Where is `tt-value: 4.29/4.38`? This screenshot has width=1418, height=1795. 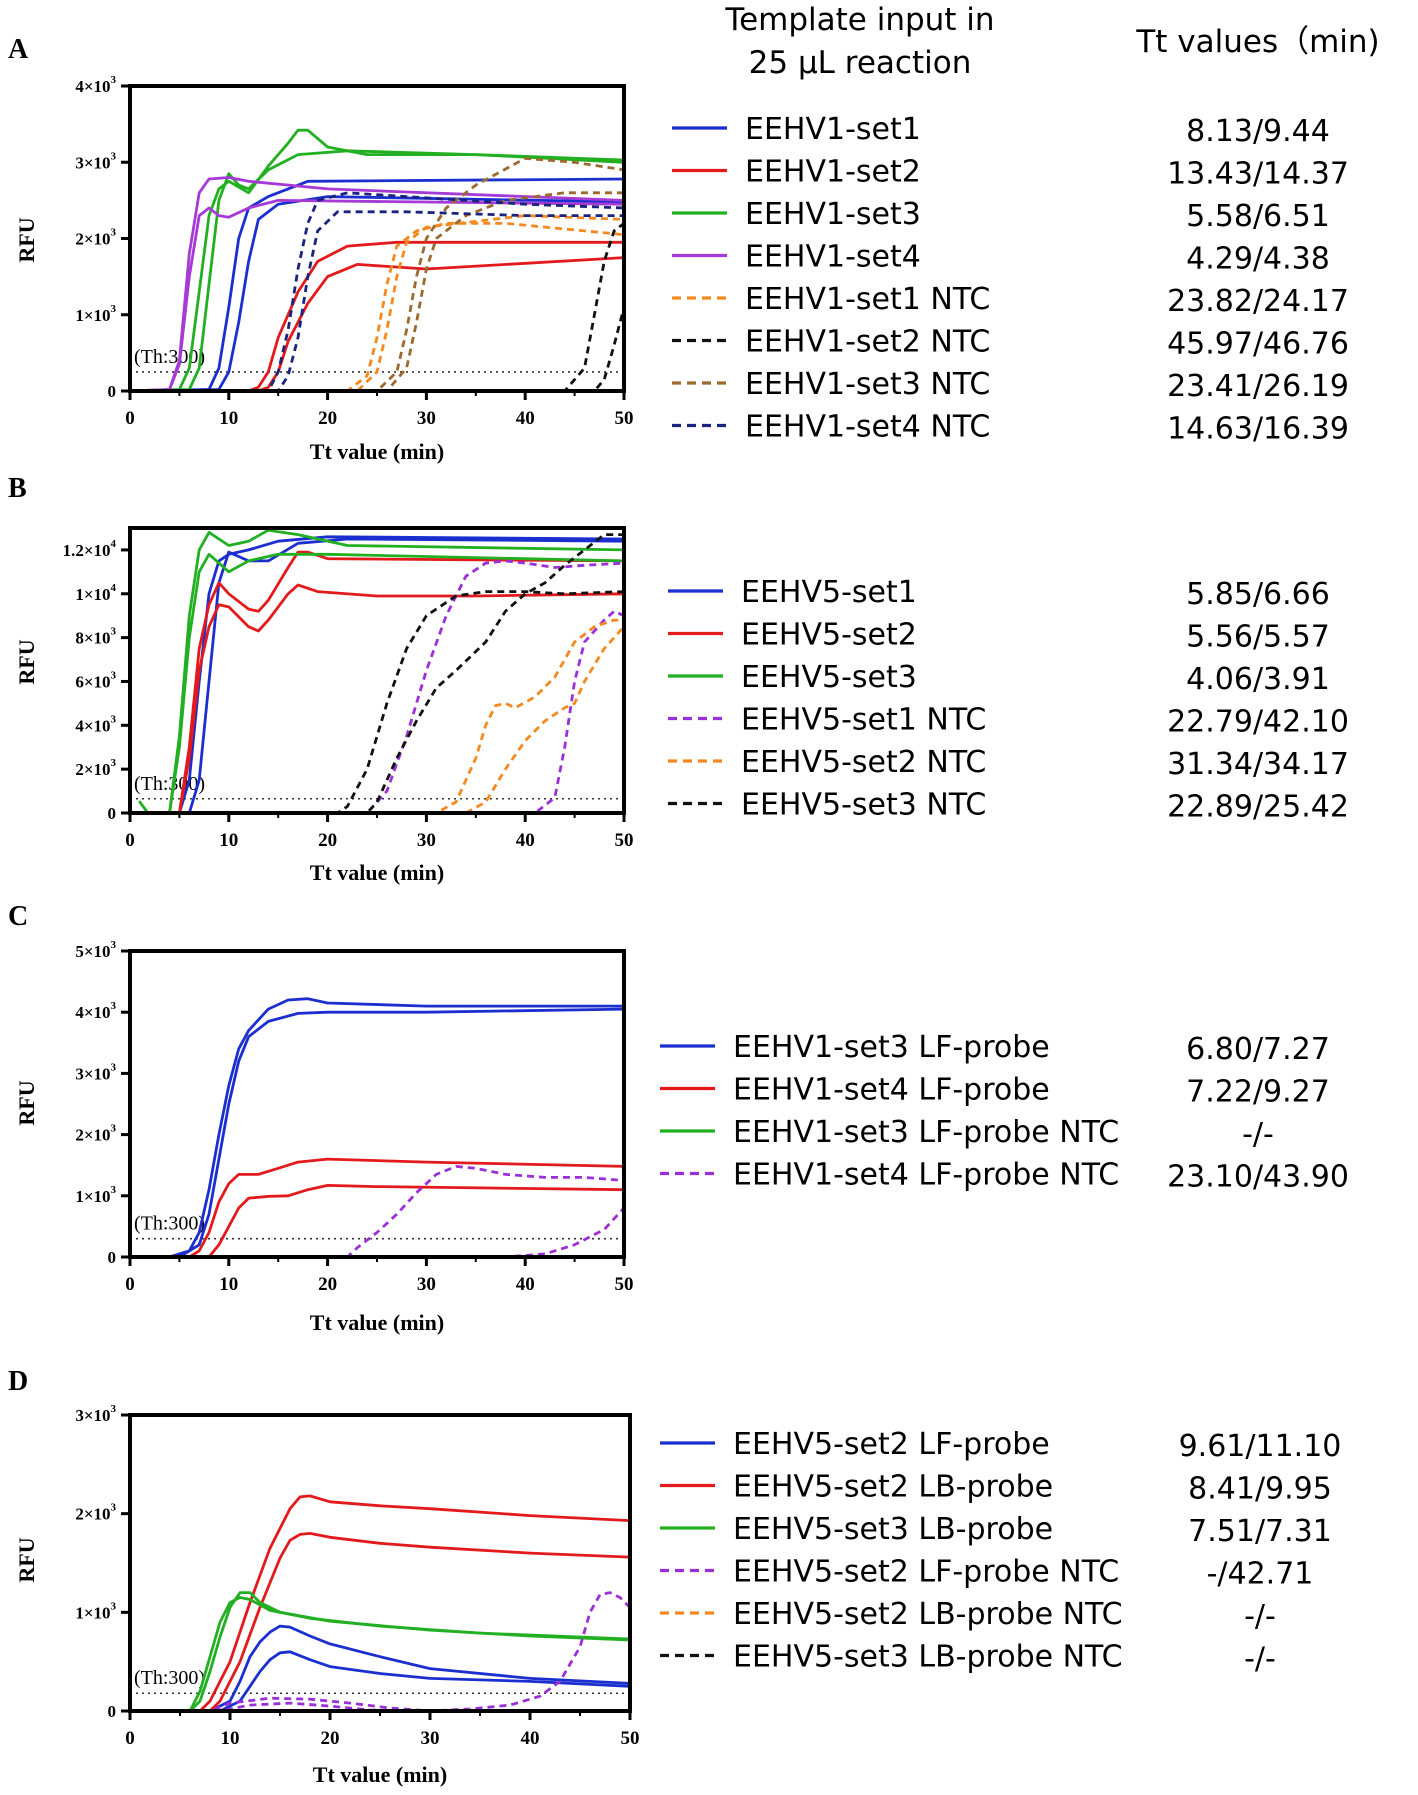 tt-value: 4.29/4.38 is located at coordinates (1258, 259).